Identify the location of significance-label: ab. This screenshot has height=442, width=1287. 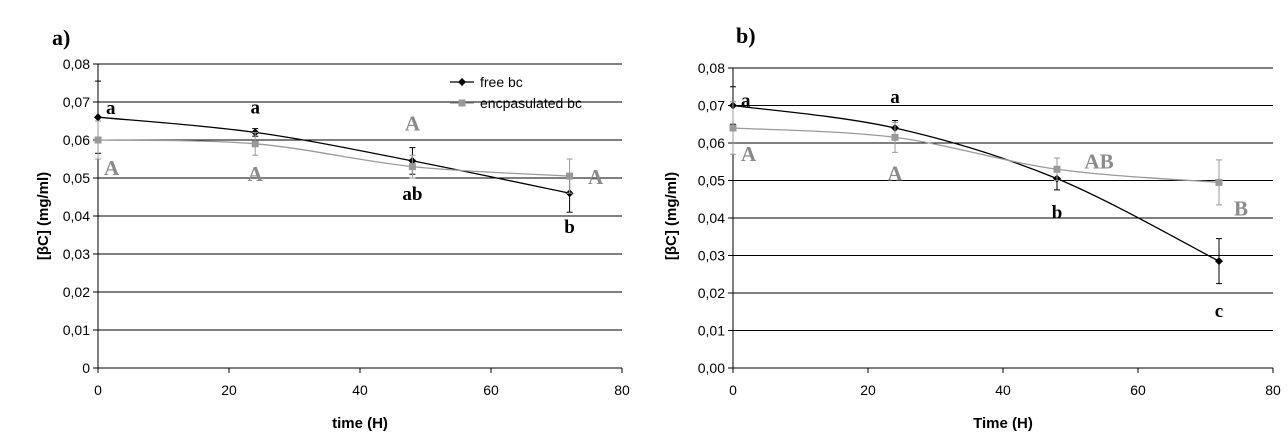
(412, 194).